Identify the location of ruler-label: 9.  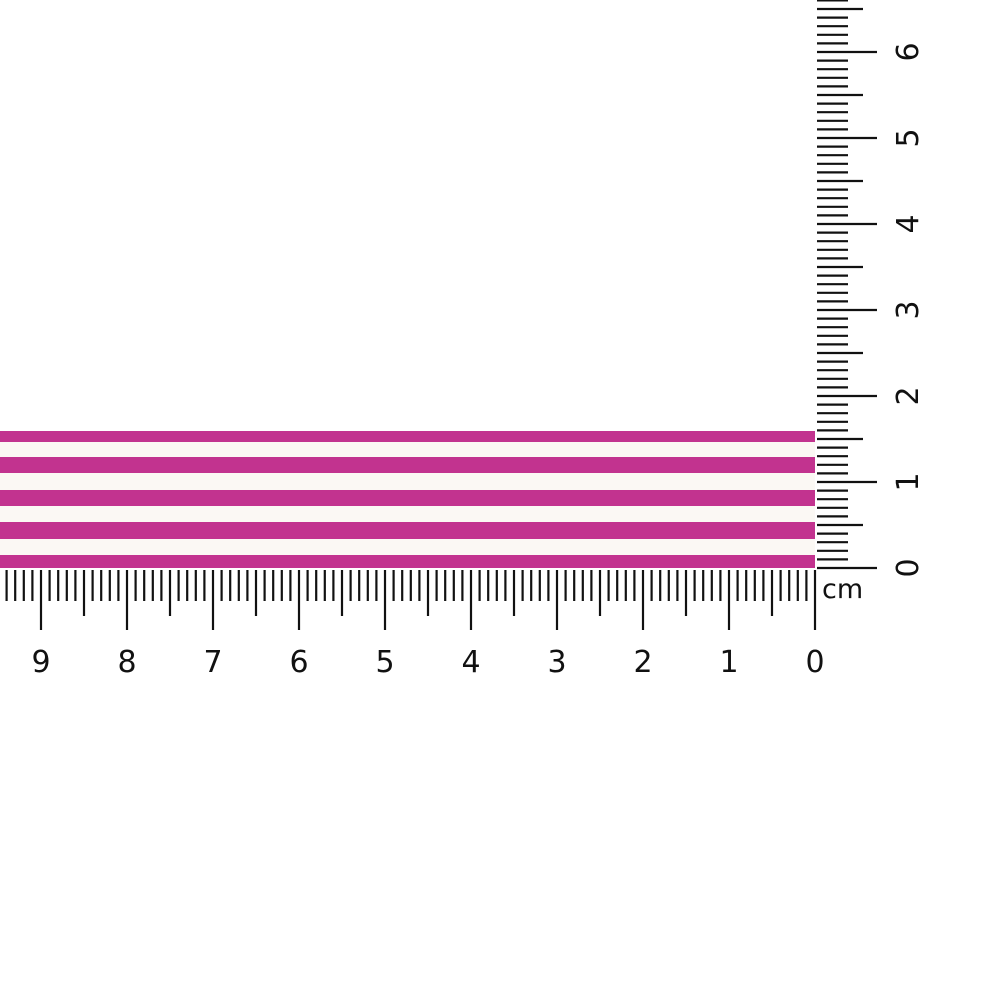
(40, 662).